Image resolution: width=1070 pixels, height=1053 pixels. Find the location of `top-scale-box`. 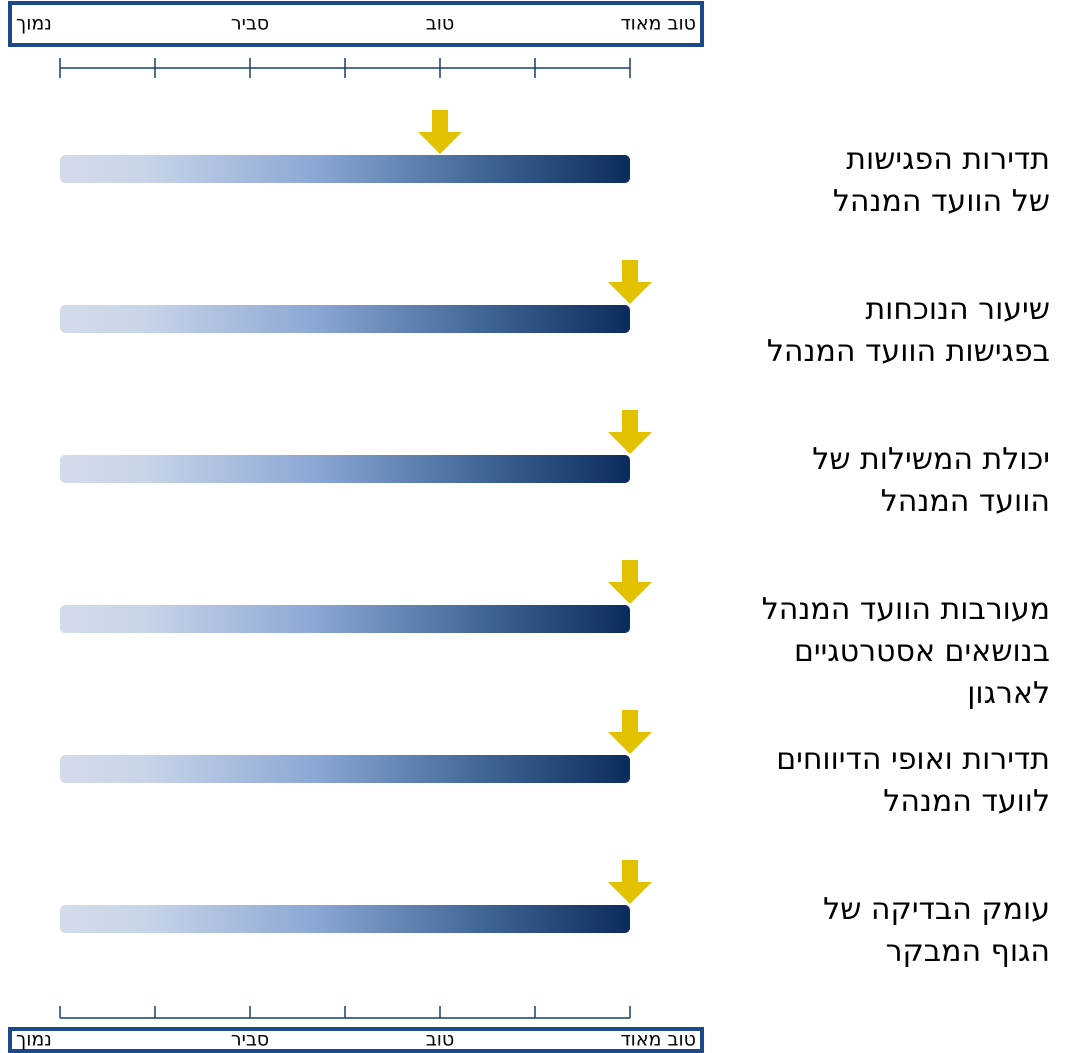

top-scale-box is located at coordinates (356, 24).